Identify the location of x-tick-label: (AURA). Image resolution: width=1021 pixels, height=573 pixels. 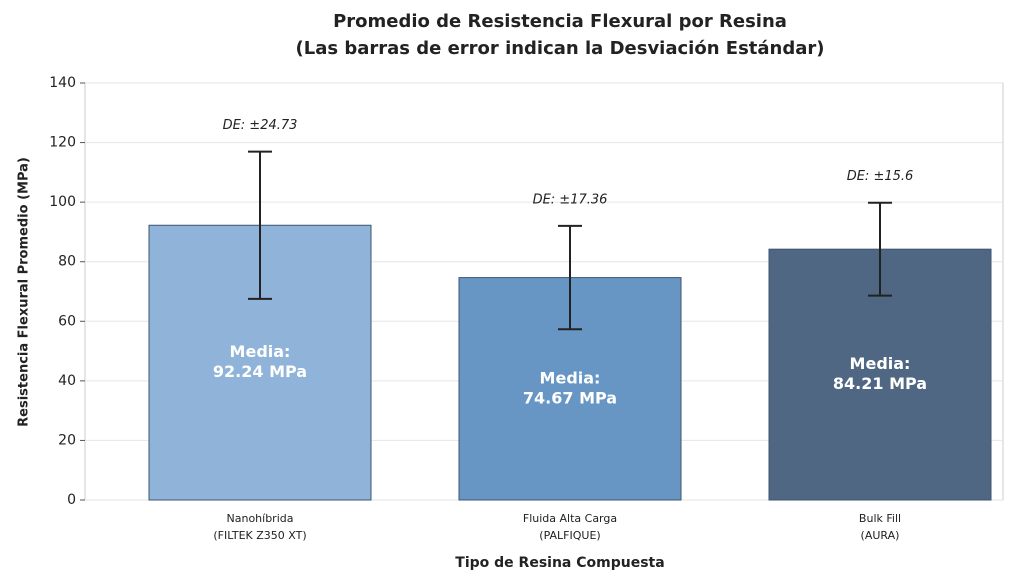
(880, 535).